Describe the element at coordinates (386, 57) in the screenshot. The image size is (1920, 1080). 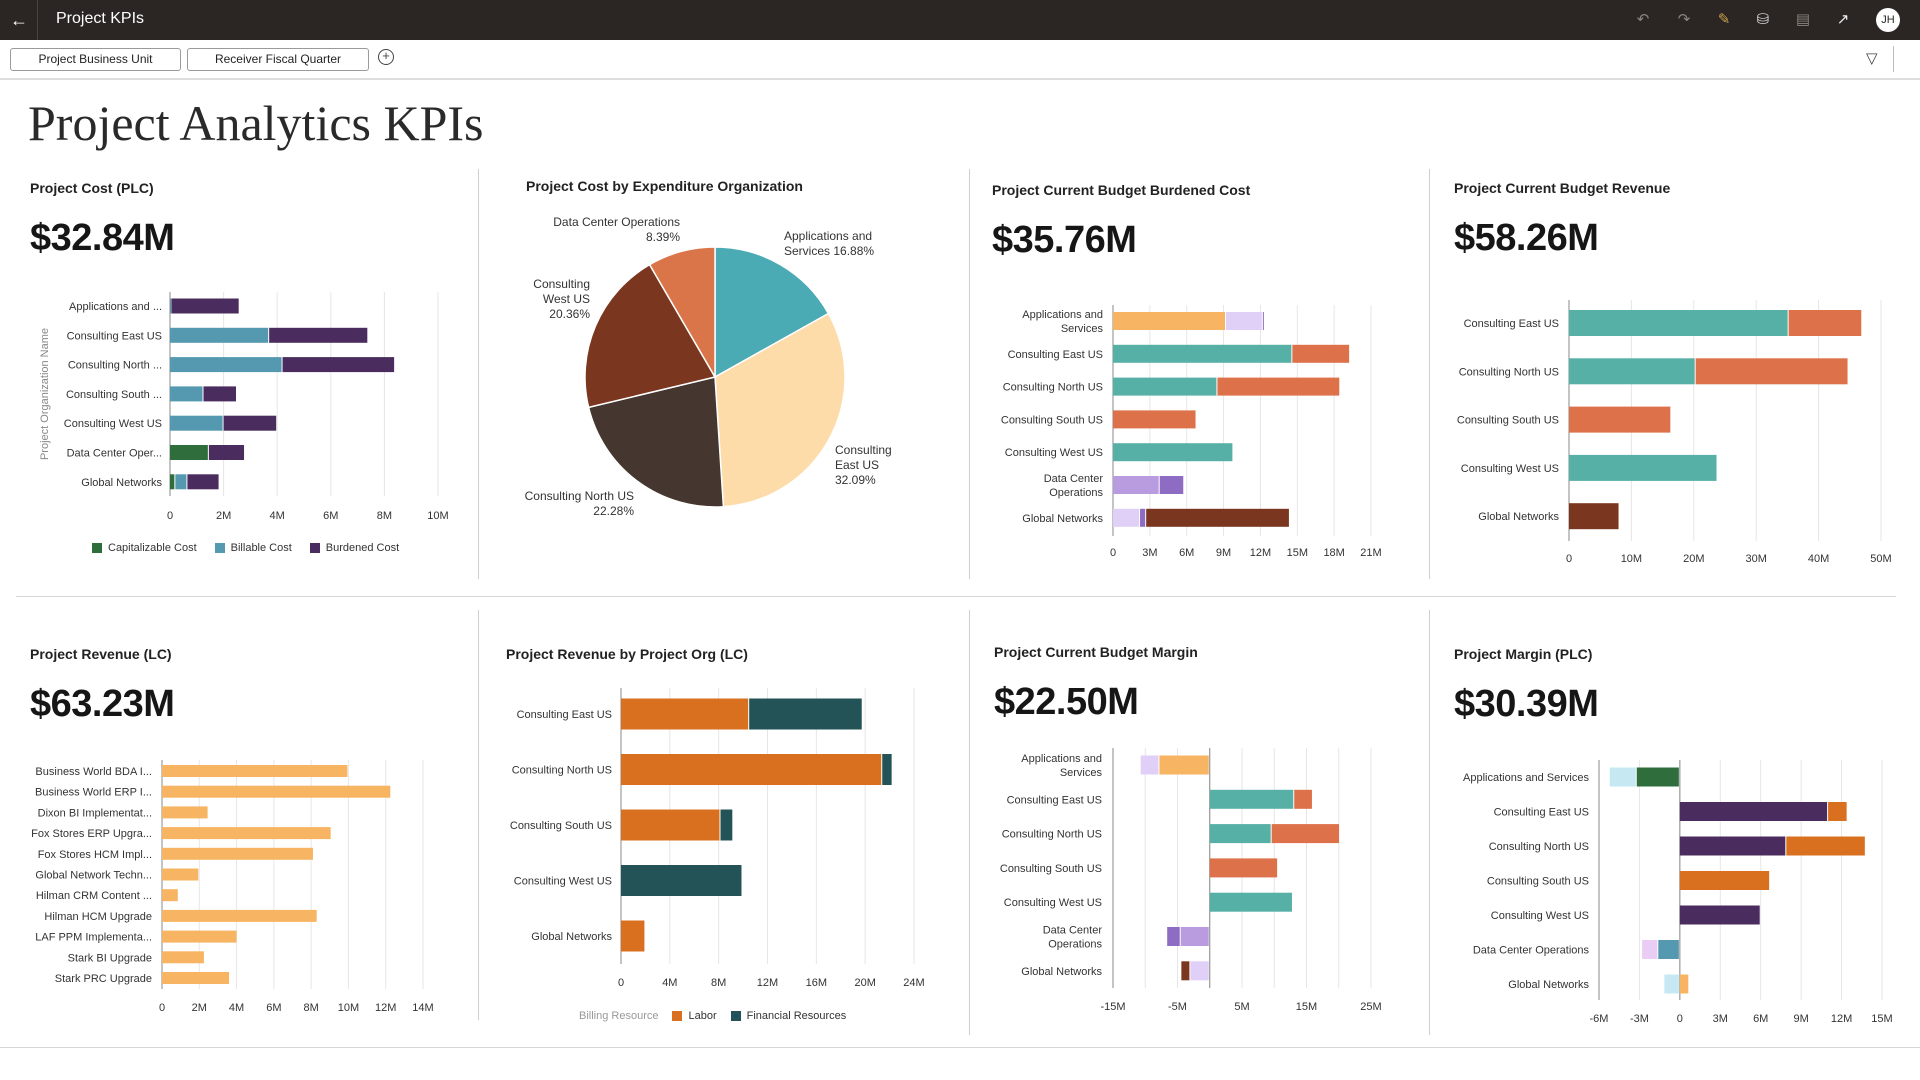
I see `add-circle-icon: +` at that location.